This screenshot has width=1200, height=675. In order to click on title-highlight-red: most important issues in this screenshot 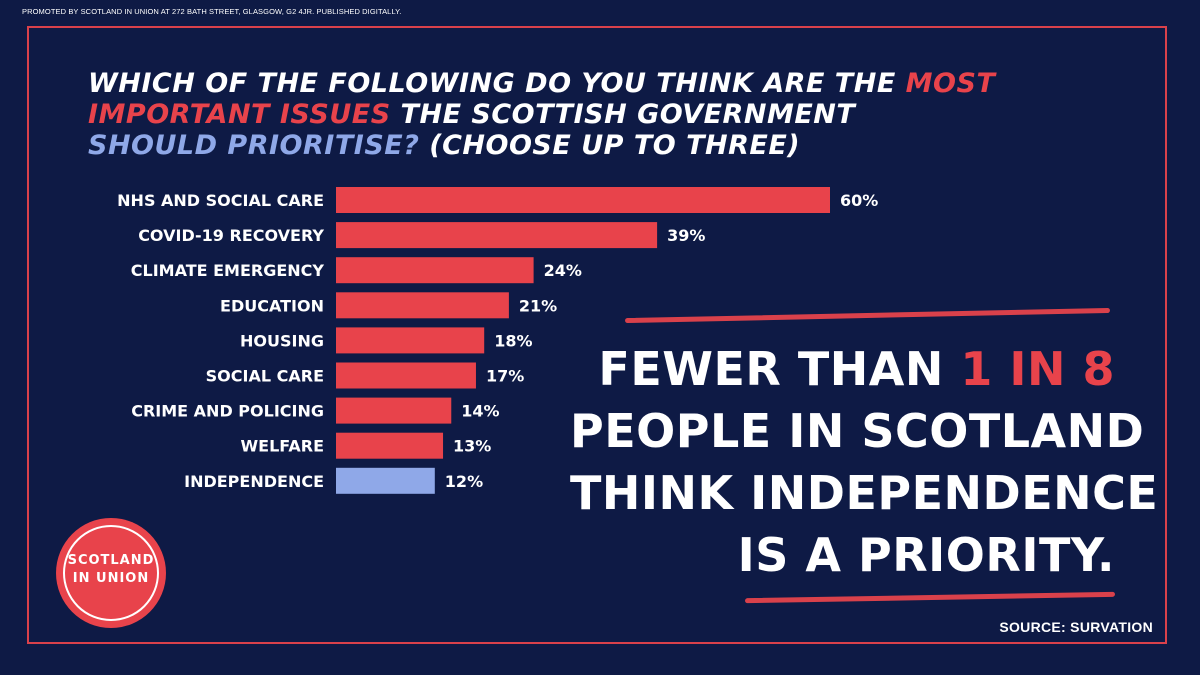, I will do `click(542, 99)`.